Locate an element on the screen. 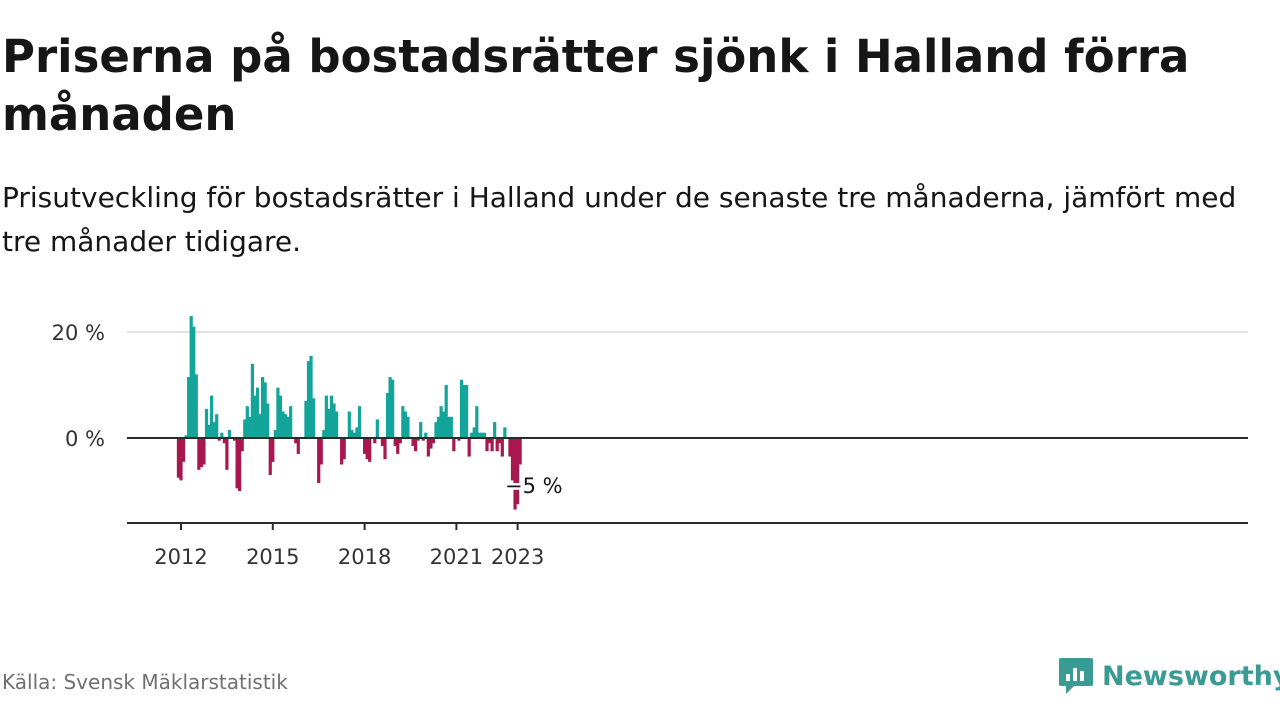  y-tick-label: 20 % is located at coordinates (78, 333).